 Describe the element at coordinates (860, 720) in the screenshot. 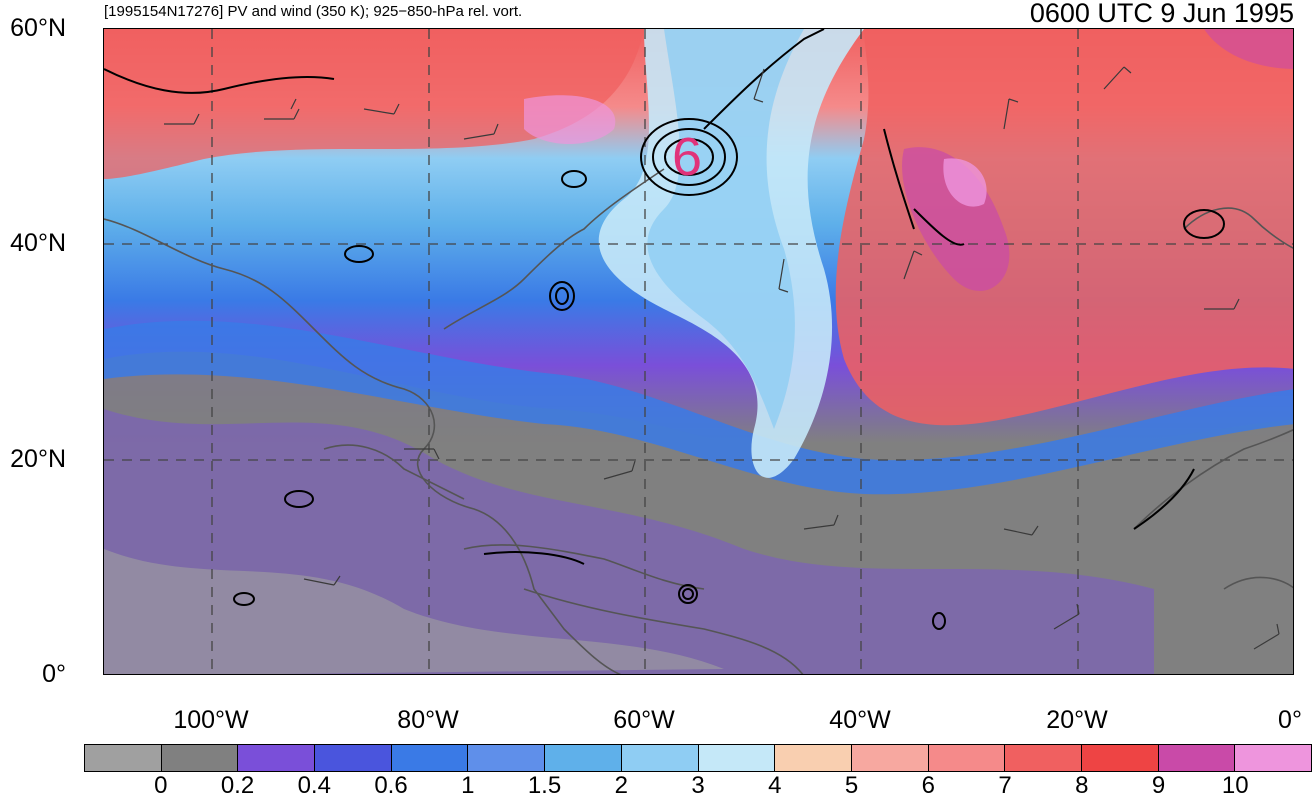

I see `lon-label-40w: 40°W` at that location.